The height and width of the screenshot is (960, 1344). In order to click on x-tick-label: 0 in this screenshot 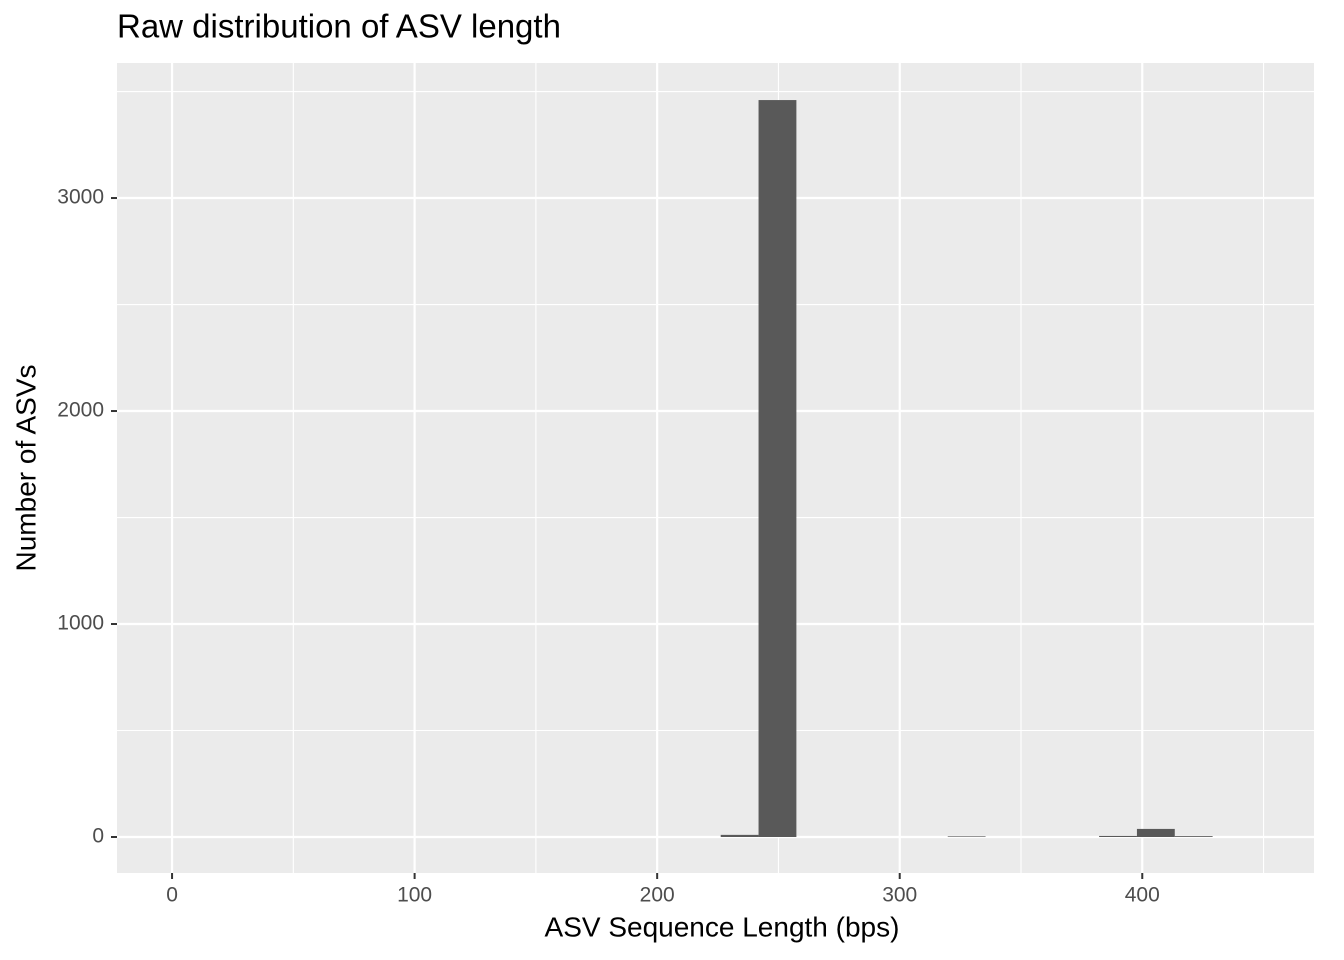, I will do `click(172, 895)`.